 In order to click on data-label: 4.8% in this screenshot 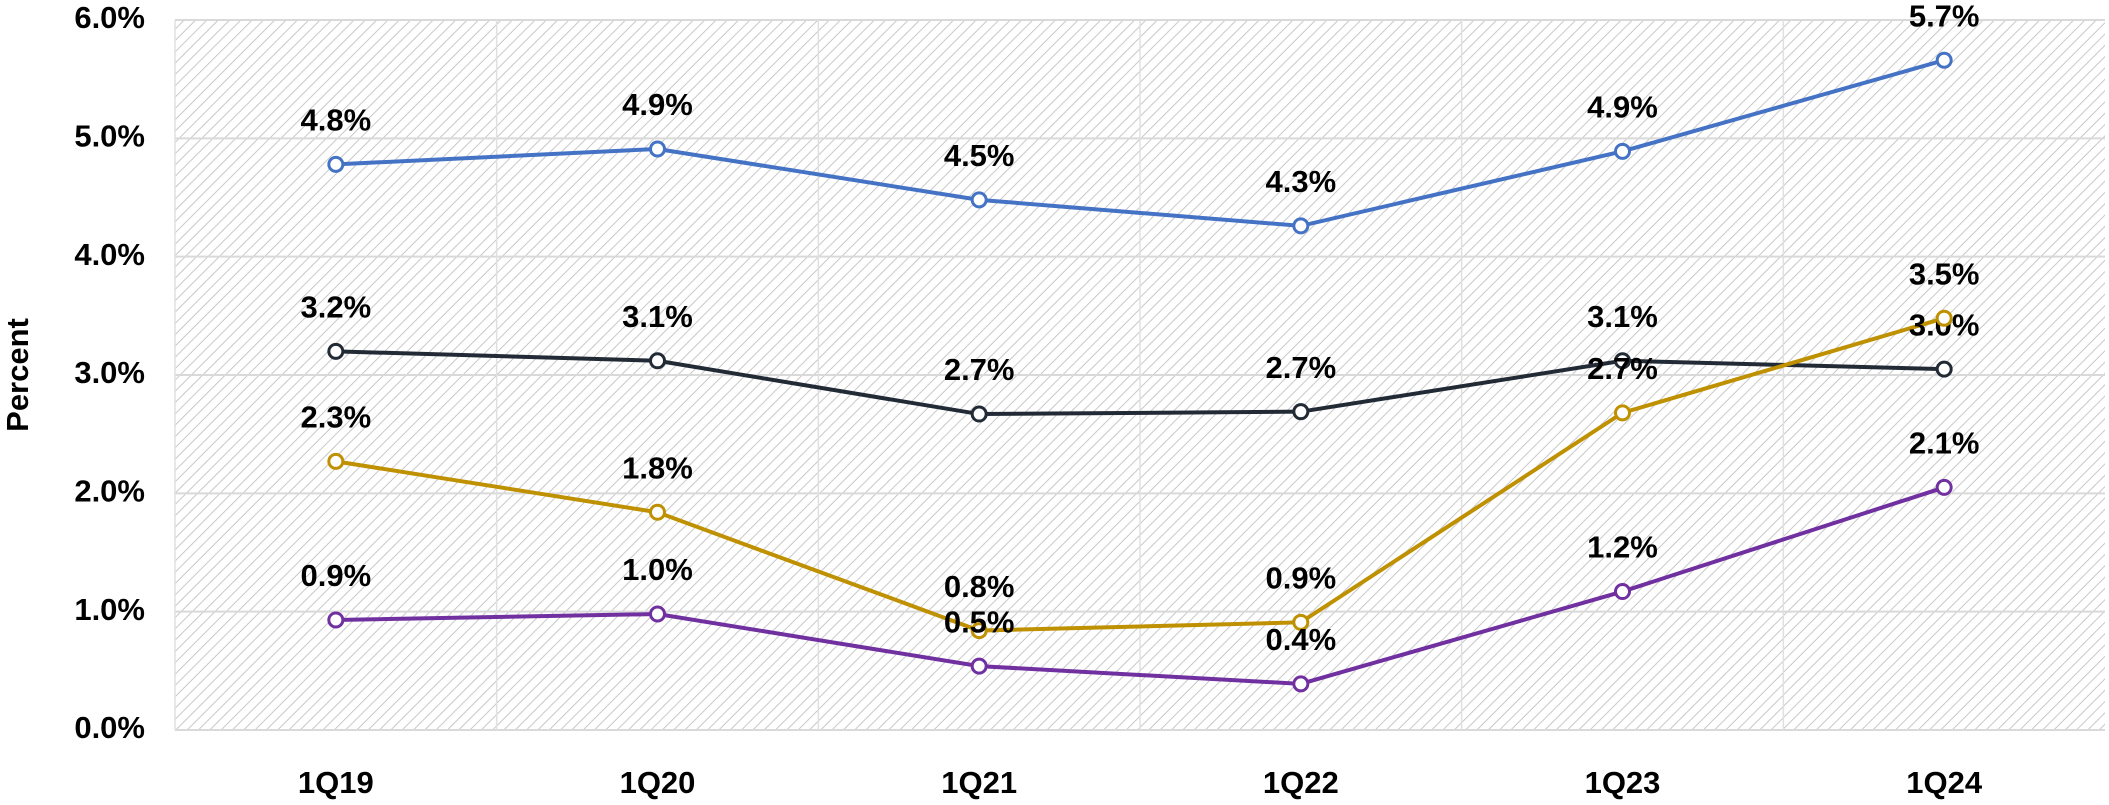, I will do `click(335, 120)`.